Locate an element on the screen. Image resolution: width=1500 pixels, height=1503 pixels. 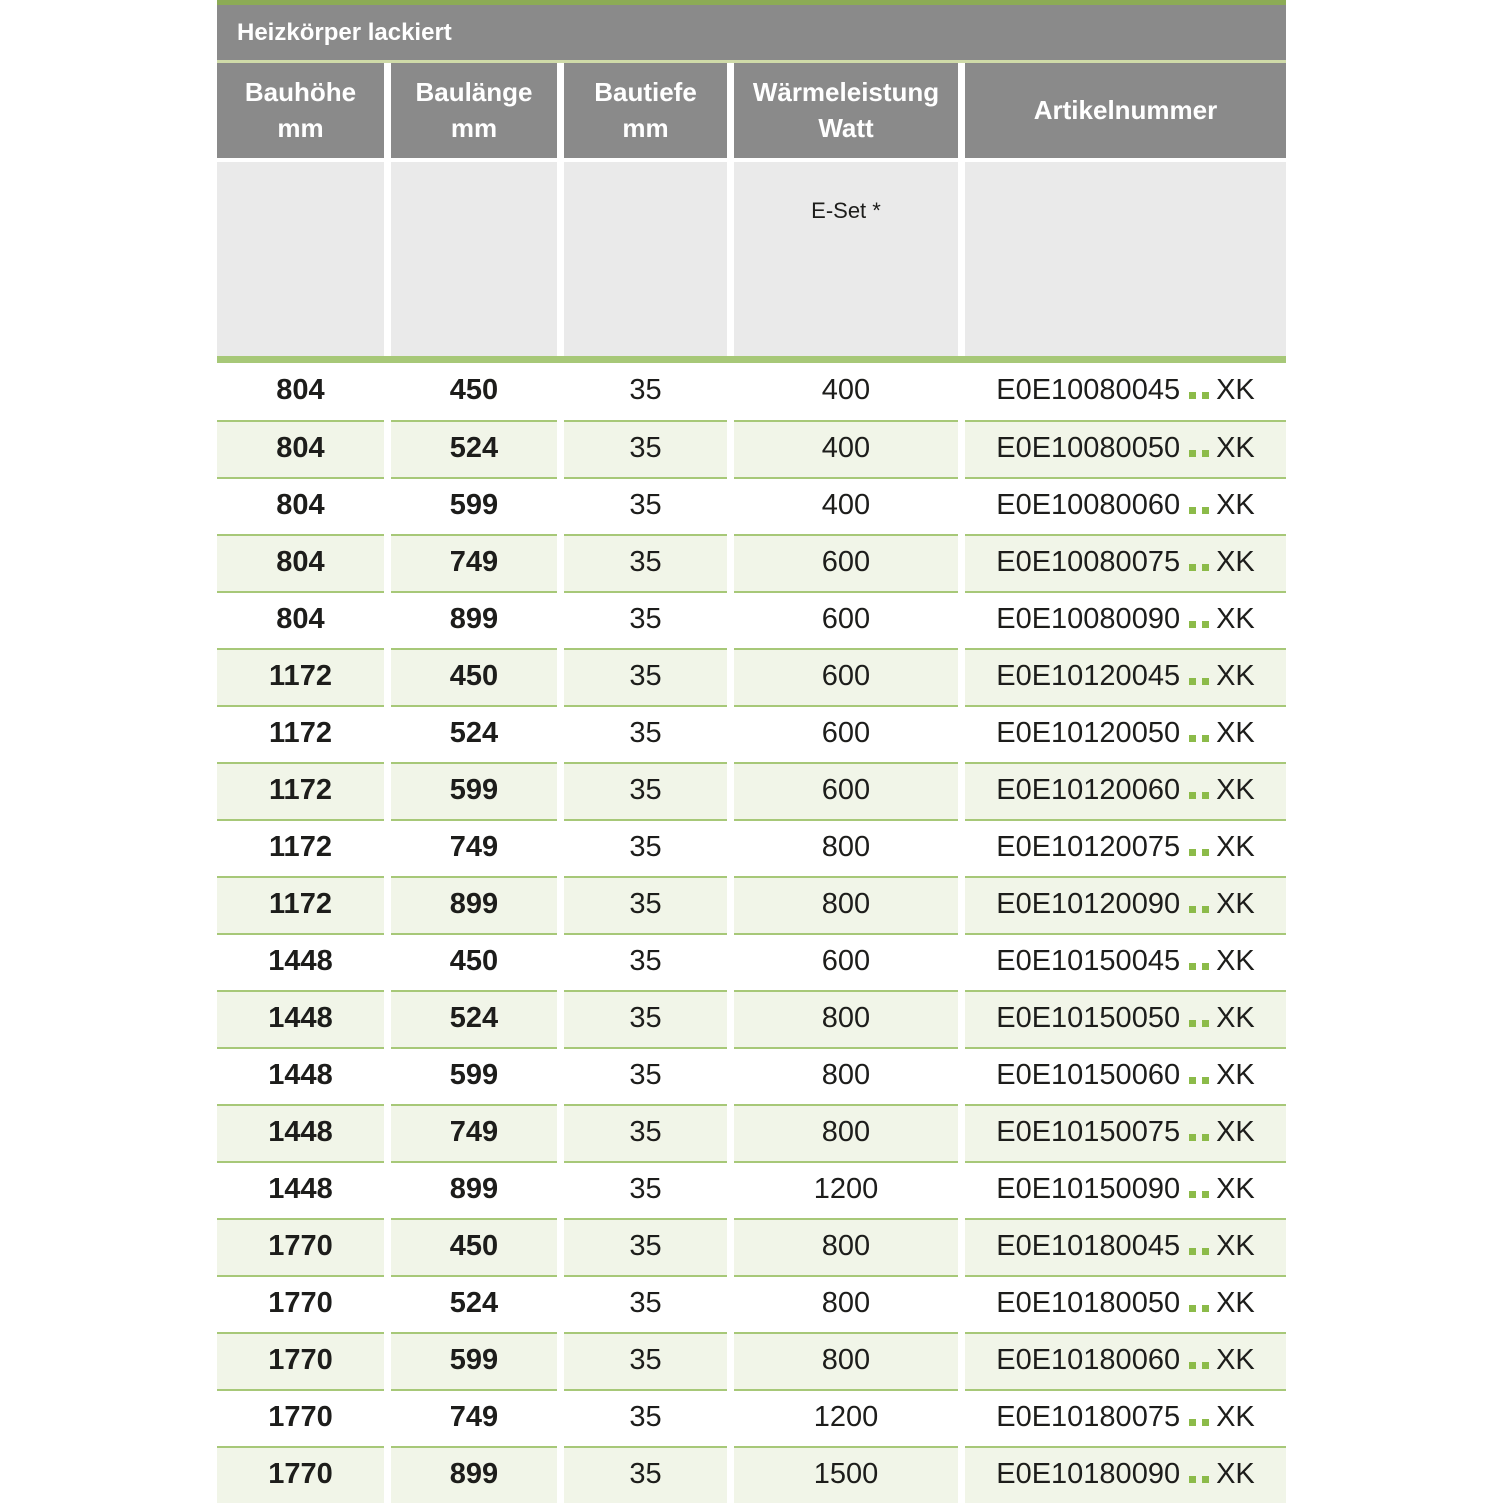
cell-artikelnummer: E0E10150045 XK is located at coordinates (1125, 961).